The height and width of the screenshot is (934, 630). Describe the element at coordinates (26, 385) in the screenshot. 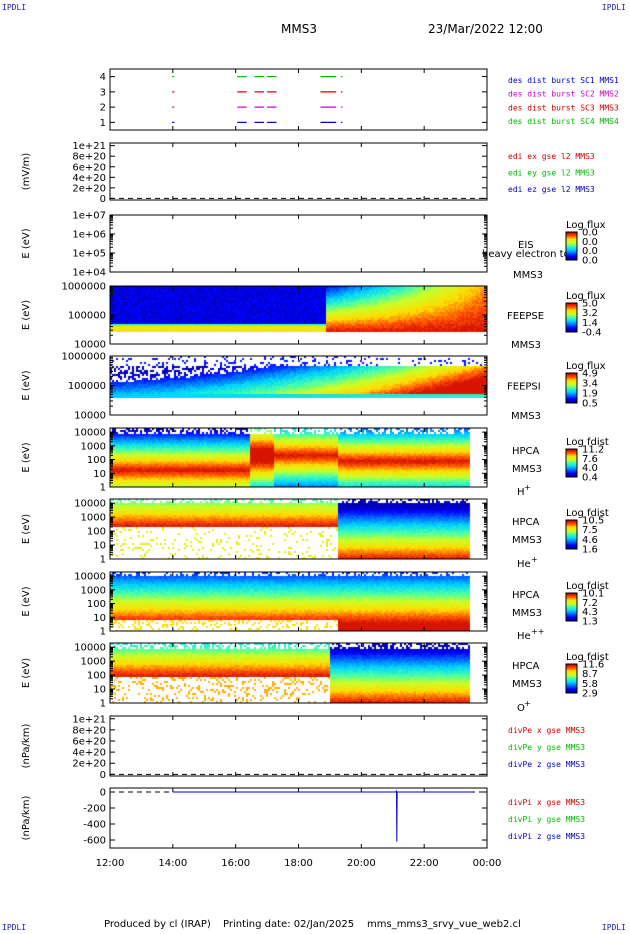

I see `ylabel-feepsi: E (eV)` at that location.